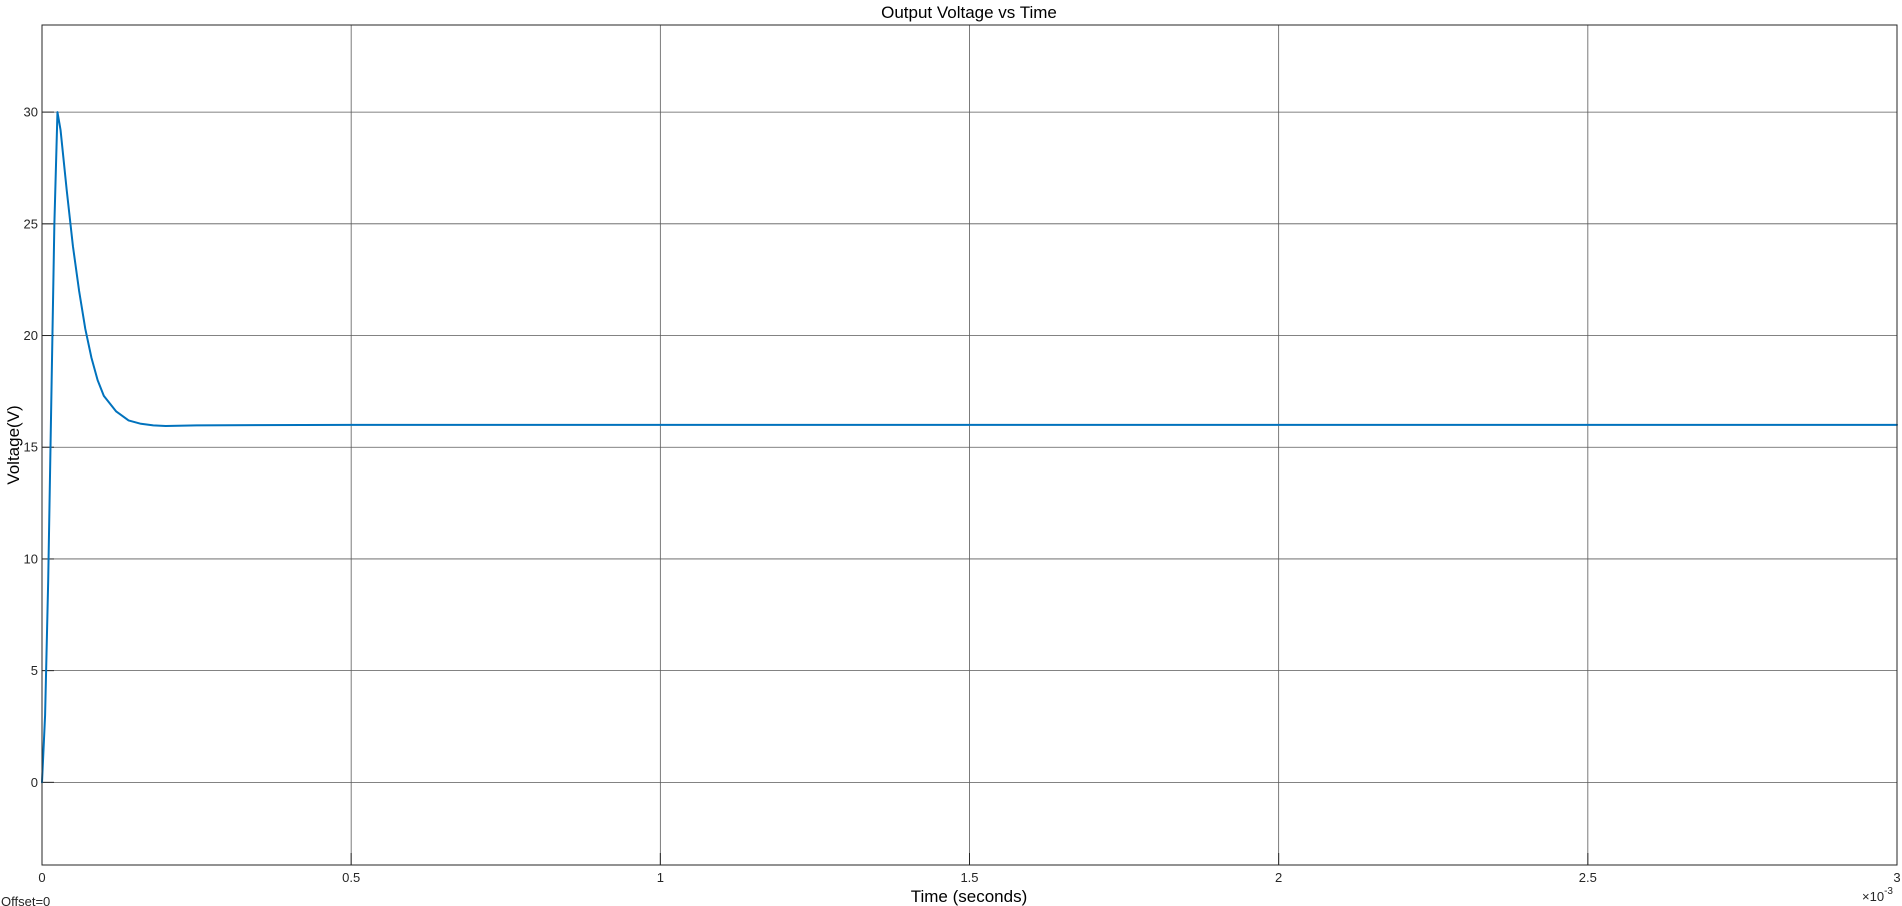 Image resolution: width=1902 pixels, height=906 pixels. I want to click on x-tick-label: 1.5, so click(969, 877).